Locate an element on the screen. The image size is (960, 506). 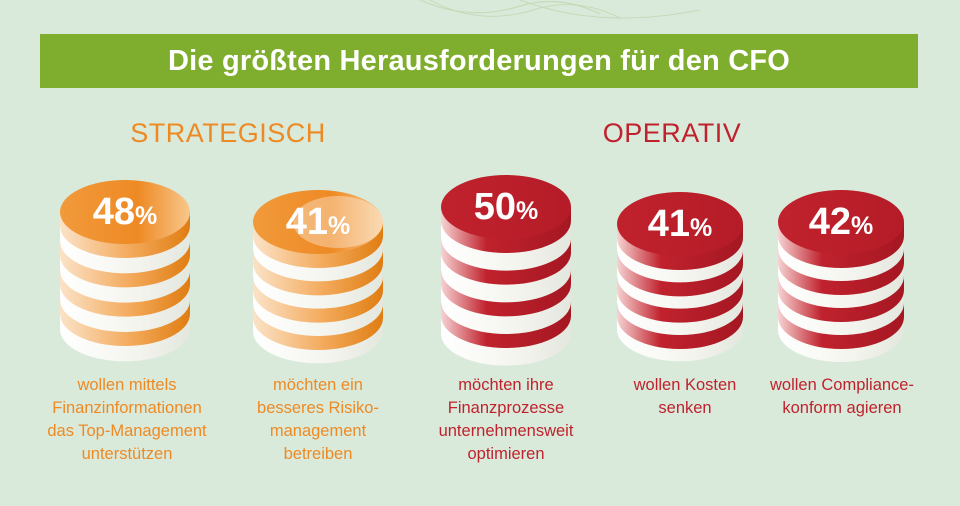
cylinder-5: 42% is located at coordinates (841, 276).